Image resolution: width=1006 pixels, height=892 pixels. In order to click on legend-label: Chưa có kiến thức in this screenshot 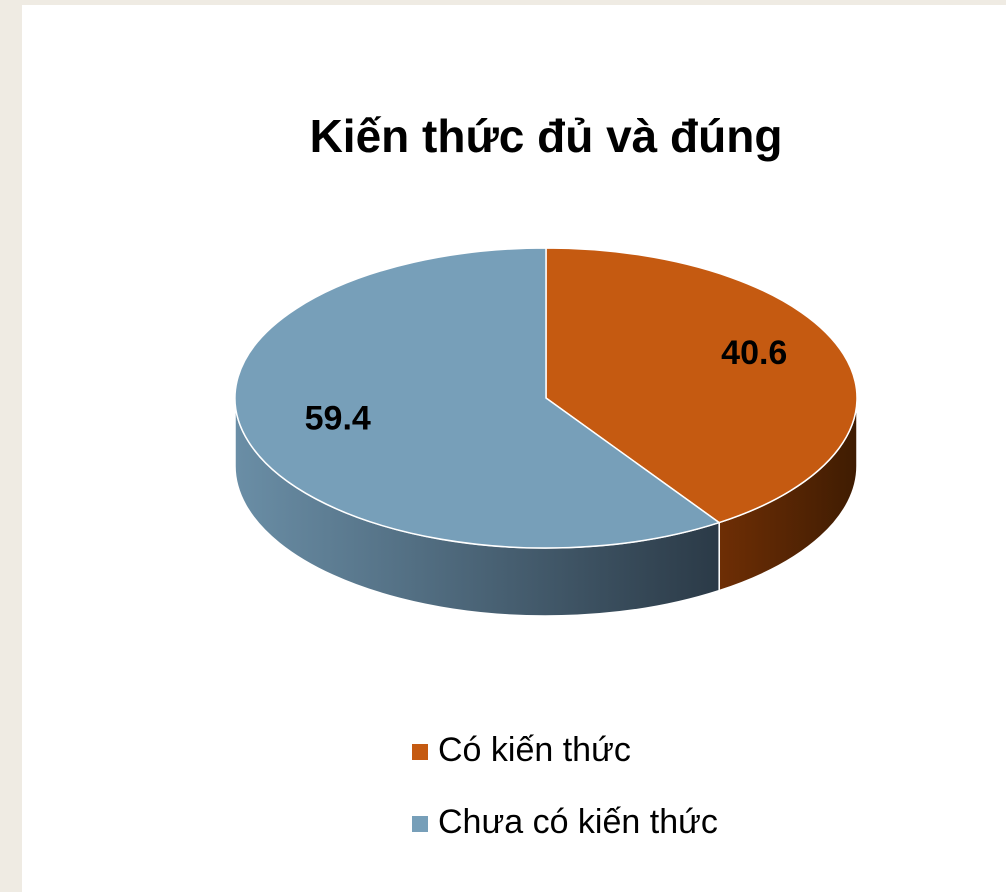, I will do `click(578, 822)`.